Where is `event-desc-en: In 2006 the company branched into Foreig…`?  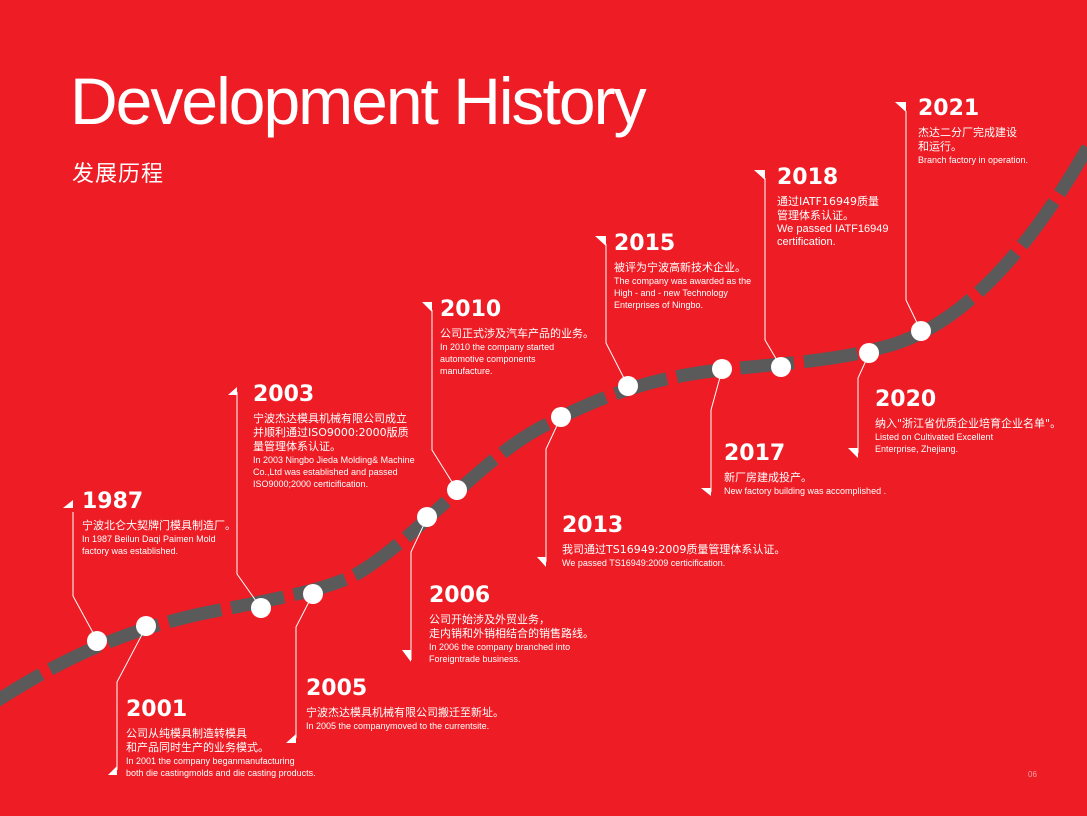
event-desc-en: In 2006 the company branched into Foreig… is located at coordinates (500, 653).